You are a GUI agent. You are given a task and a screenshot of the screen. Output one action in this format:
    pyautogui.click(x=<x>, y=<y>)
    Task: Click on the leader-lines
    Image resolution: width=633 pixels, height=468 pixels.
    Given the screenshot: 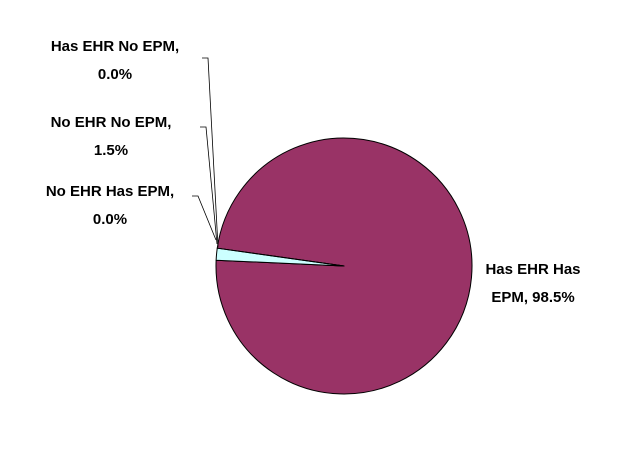 What is the action you would take?
    pyautogui.click(x=205, y=152)
    